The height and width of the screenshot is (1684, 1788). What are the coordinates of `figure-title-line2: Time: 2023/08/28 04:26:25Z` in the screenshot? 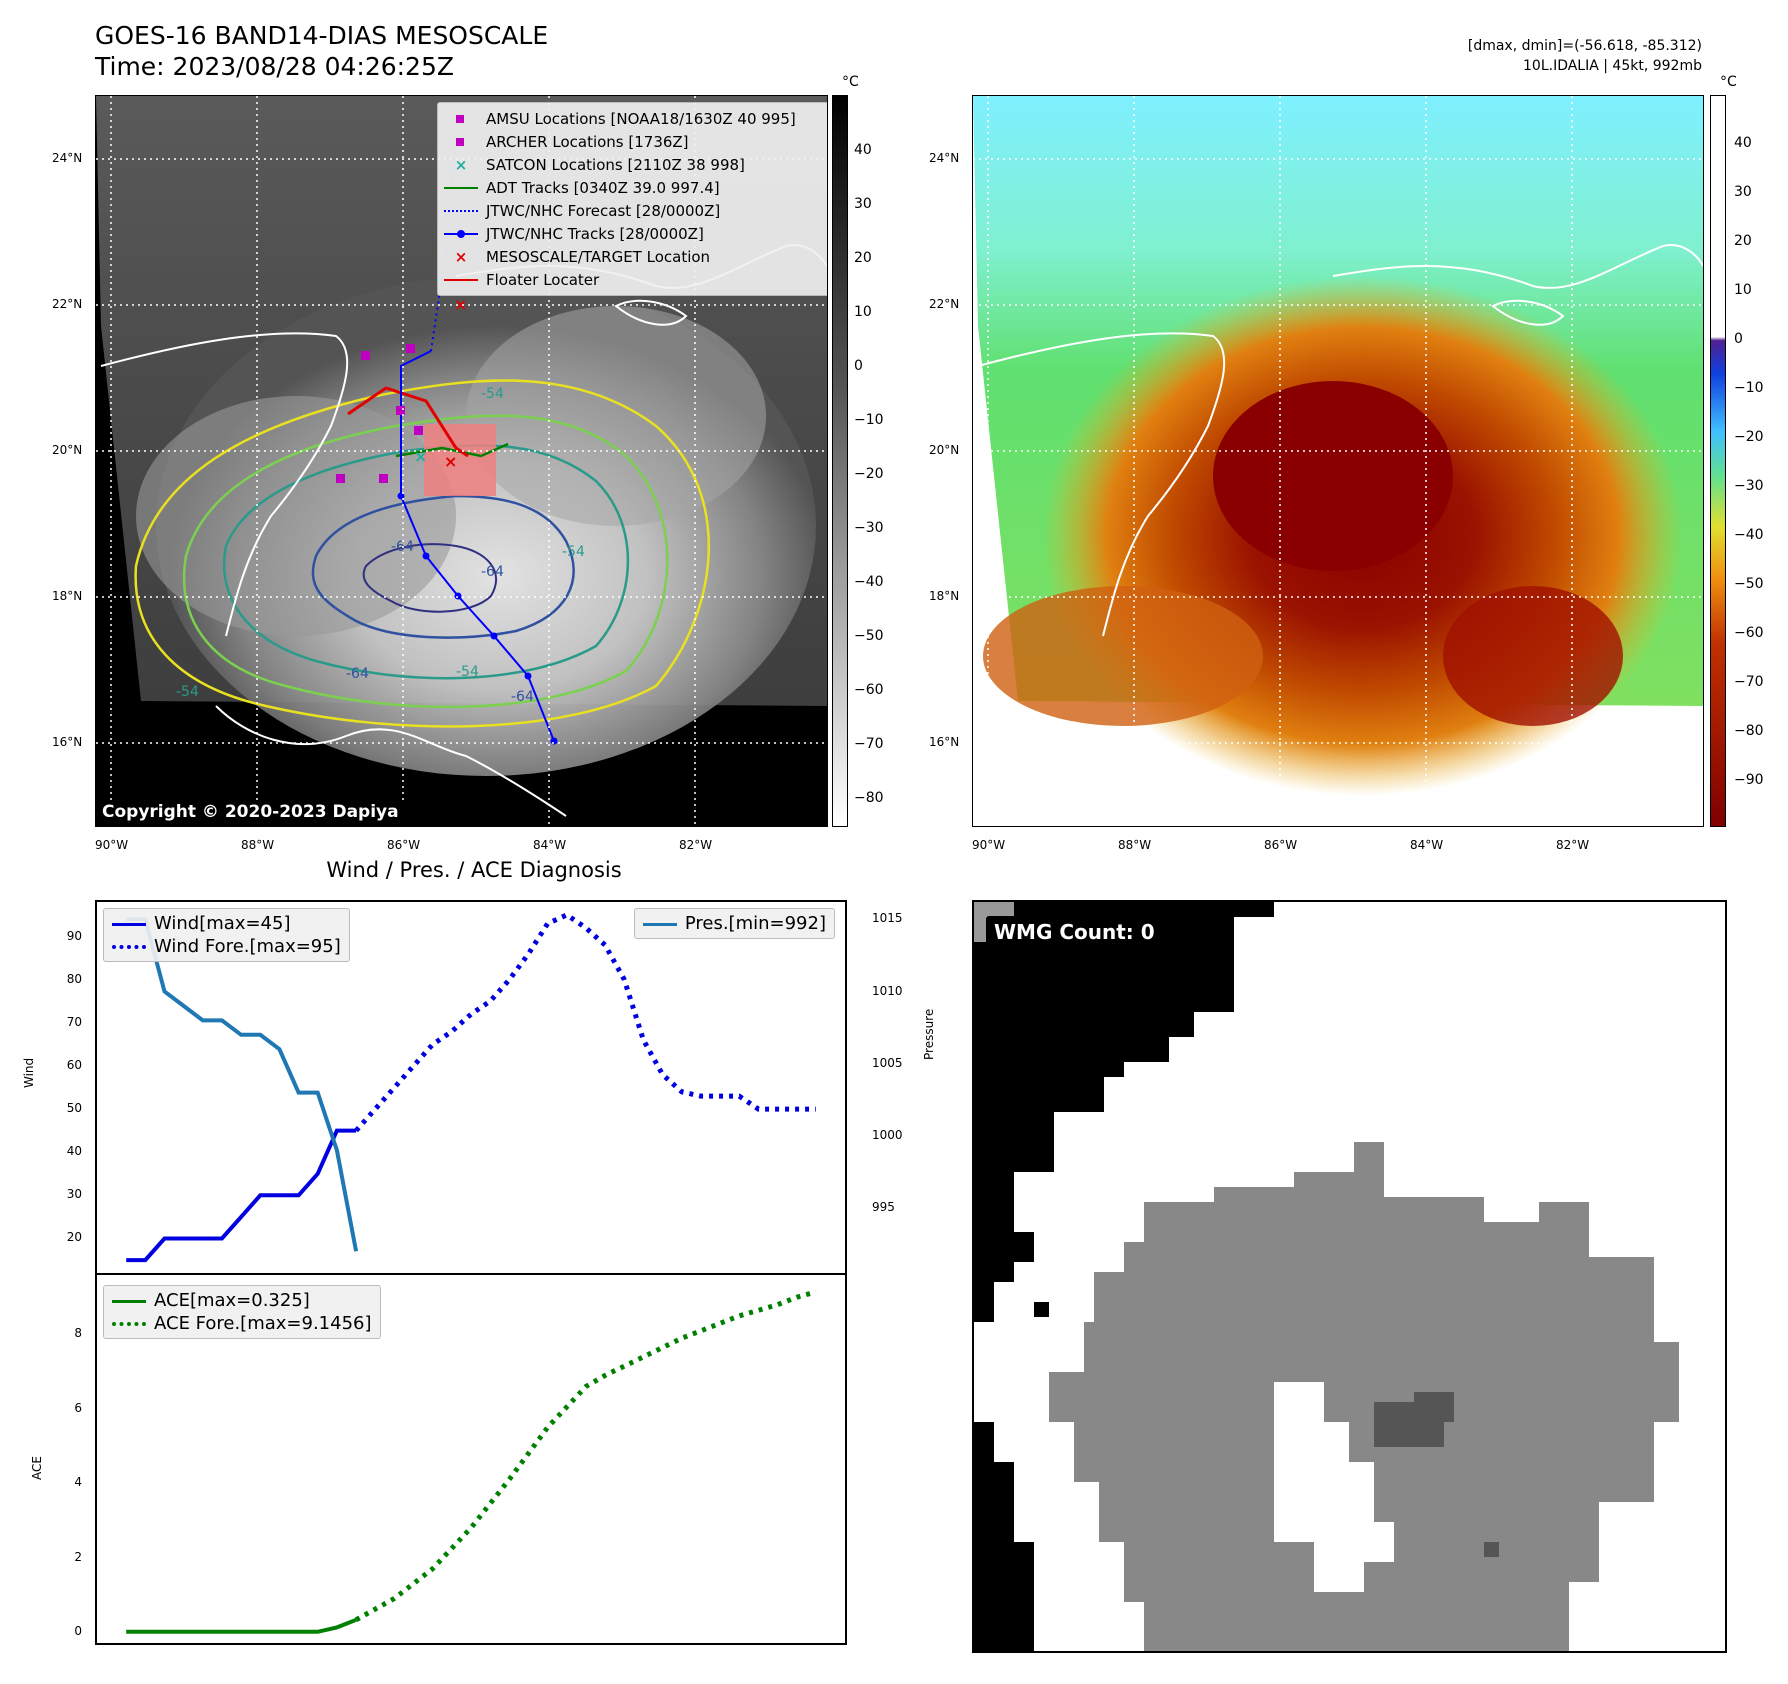 It's located at (274, 66).